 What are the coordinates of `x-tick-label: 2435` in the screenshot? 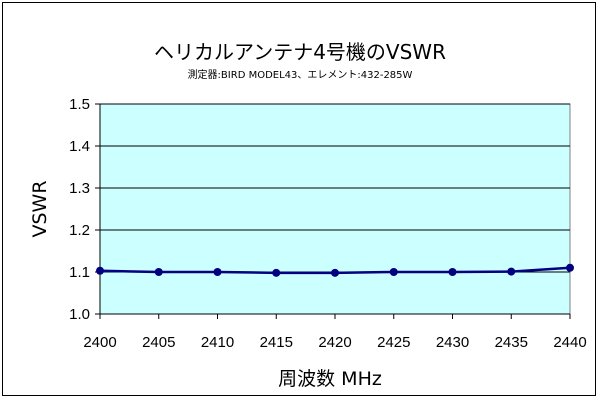 It's located at (511, 342).